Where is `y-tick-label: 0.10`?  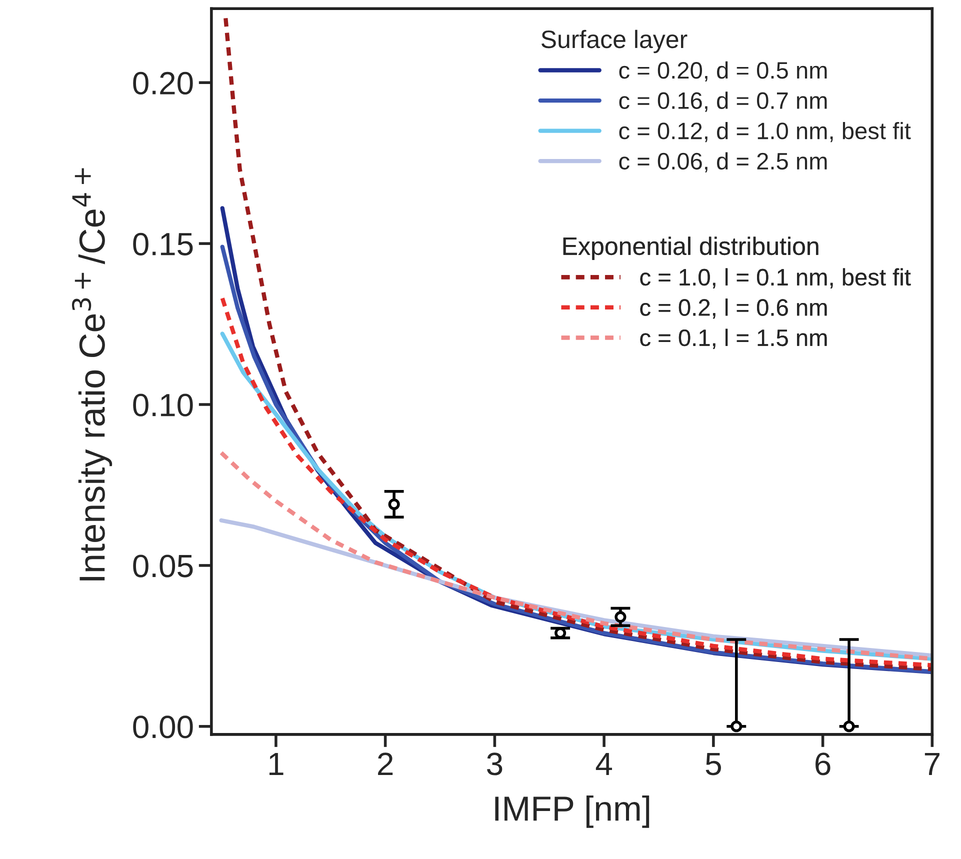 y-tick-label: 0.10 is located at coordinates (163, 405).